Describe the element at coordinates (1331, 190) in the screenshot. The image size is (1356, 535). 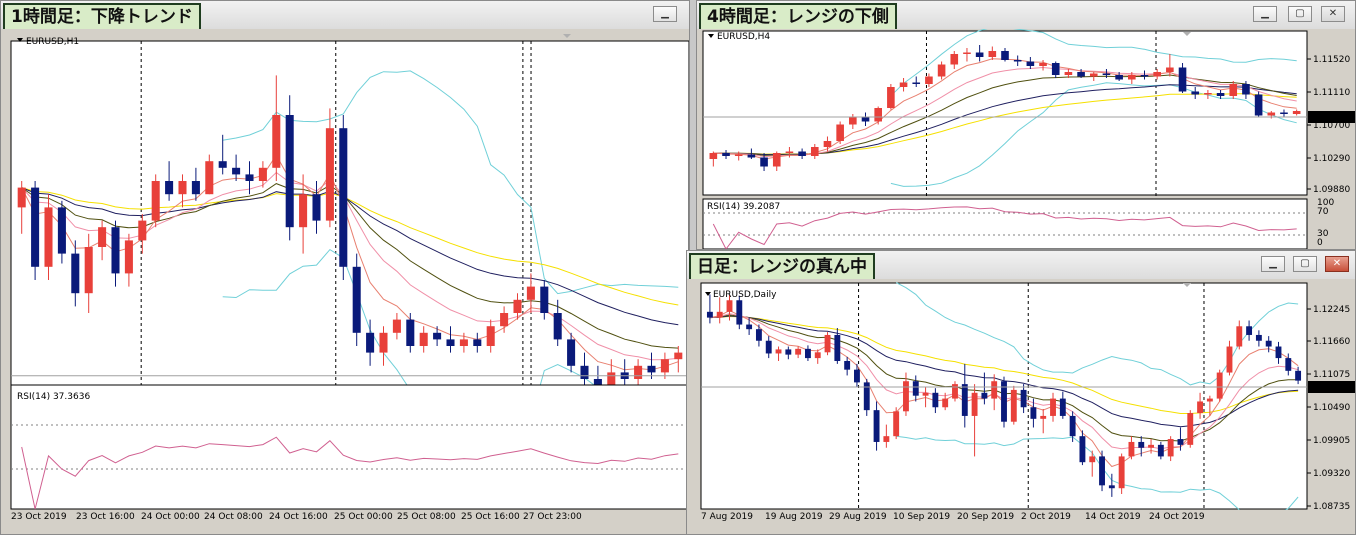
I see `y-tick-label: 1.09880` at that location.